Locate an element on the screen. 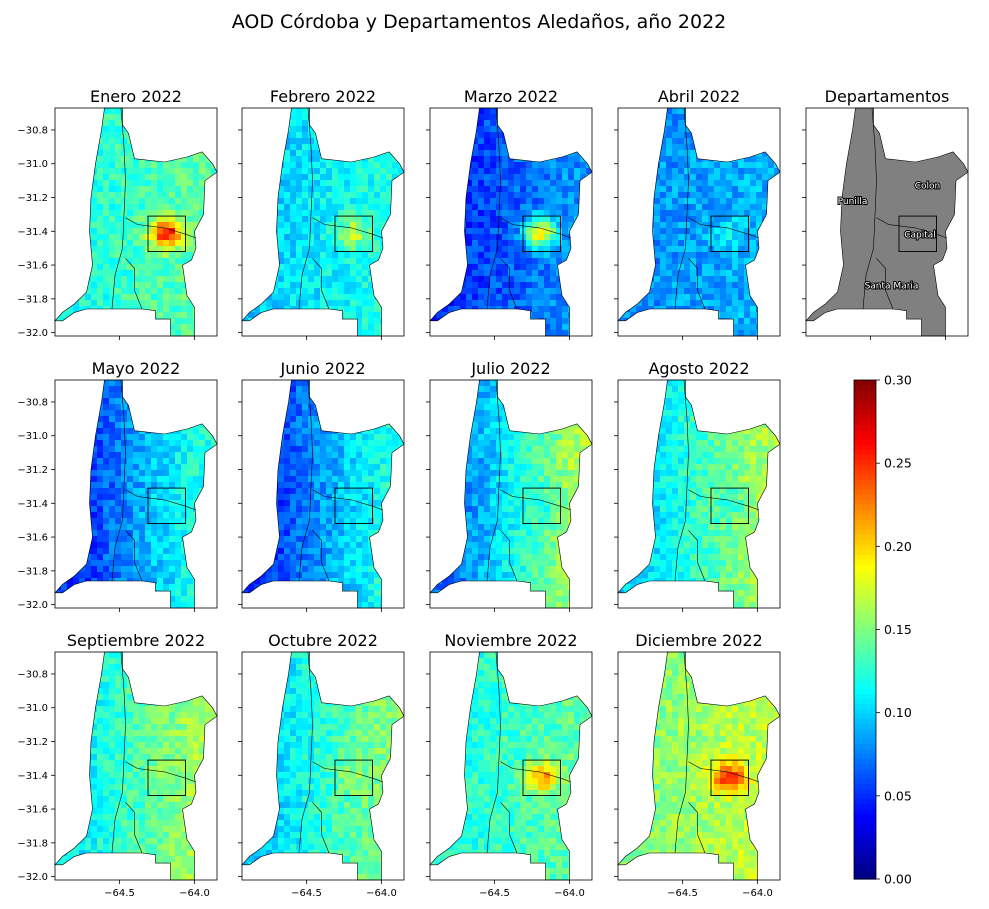 Image resolution: width=989 pixels, height=909 pixels. department-boundary is located at coordinates (681, 208).